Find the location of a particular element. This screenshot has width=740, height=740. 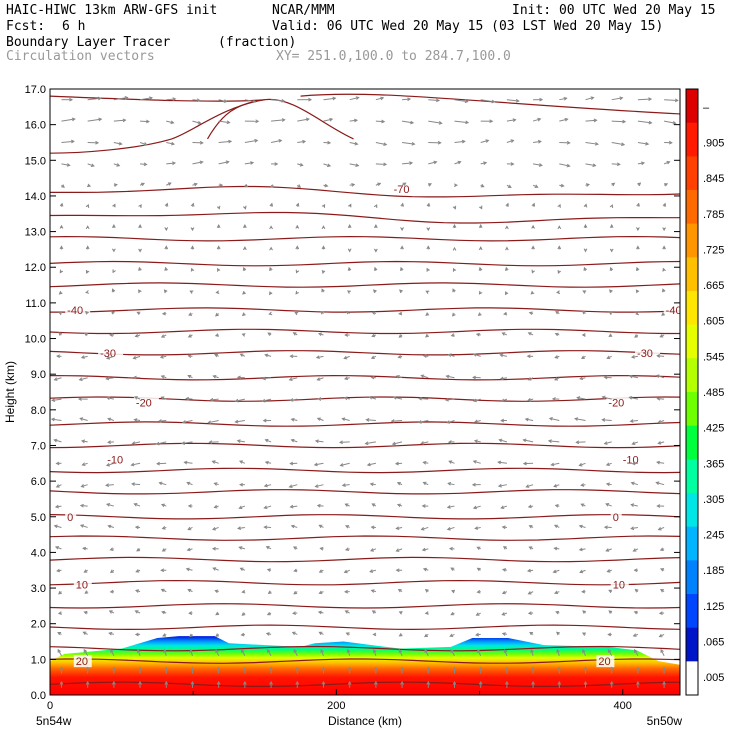

y-tick-label: 4.0 is located at coordinates (38, 553).